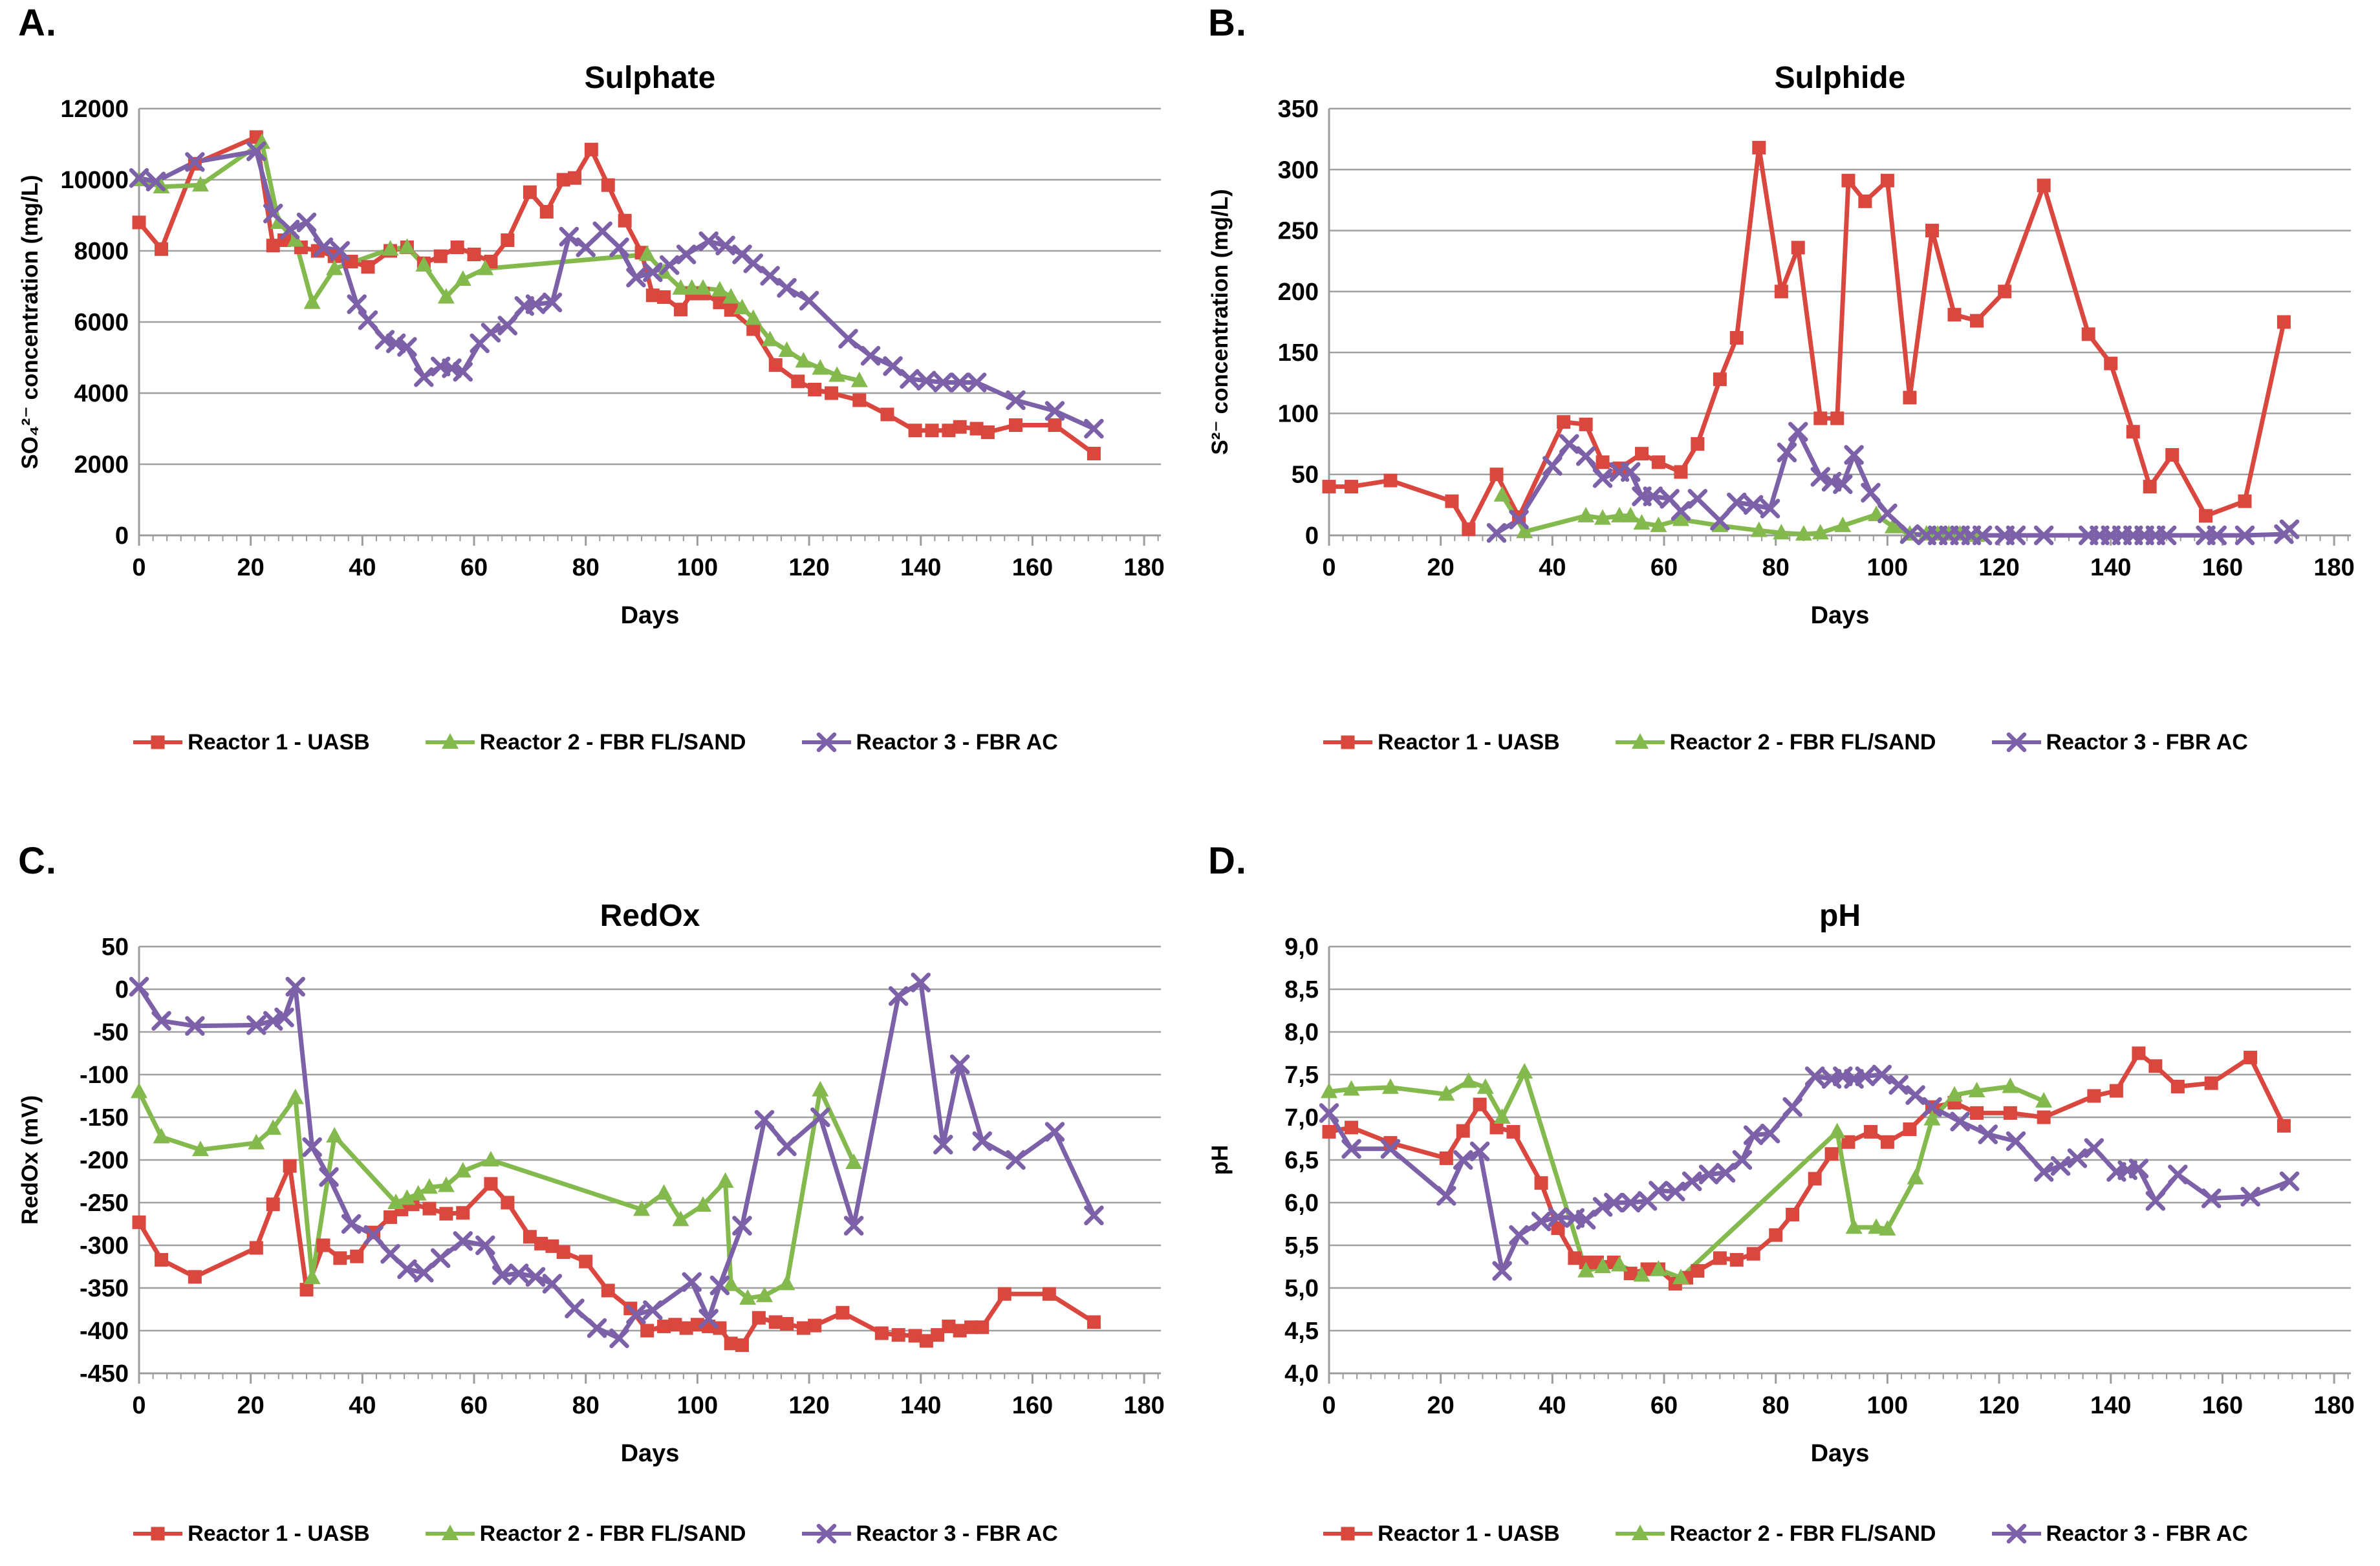 The height and width of the screenshot is (1566, 2380). What do you see at coordinates (1301, 948) in the screenshot?
I see `svg-text: 9,0` at bounding box center [1301, 948].